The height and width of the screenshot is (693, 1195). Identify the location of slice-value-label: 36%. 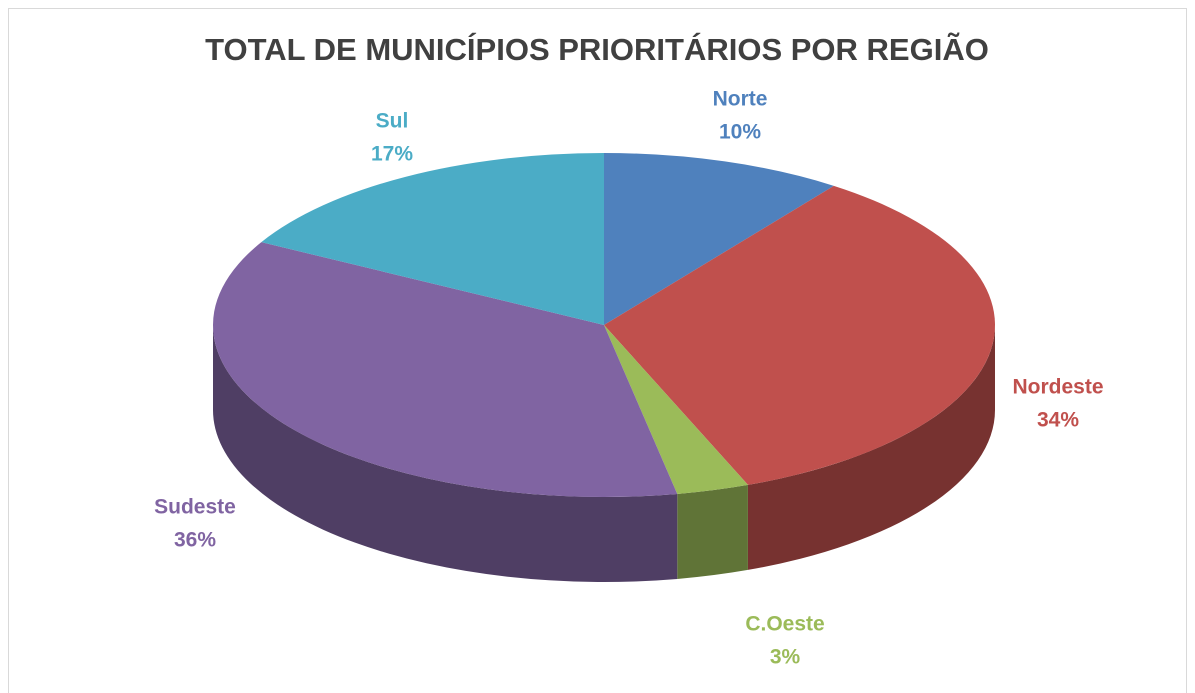
(195, 540).